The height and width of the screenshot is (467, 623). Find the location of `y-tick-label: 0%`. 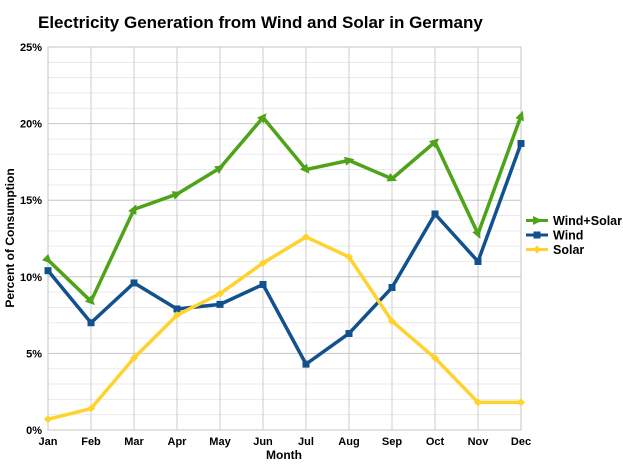

y-tick-label: 0% is located at coordinates (34, 431).